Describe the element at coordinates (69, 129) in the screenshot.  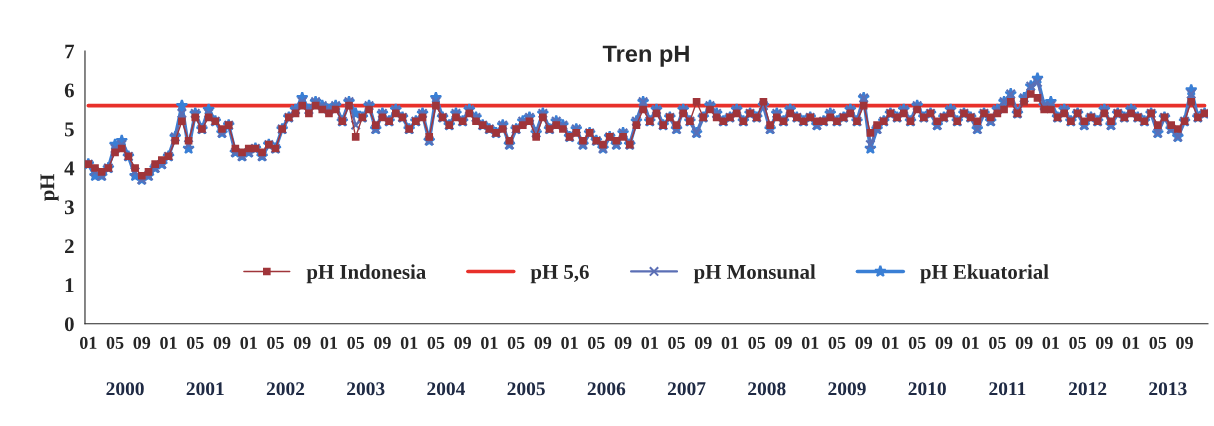
I see `y-tick-label: 5` at that location.